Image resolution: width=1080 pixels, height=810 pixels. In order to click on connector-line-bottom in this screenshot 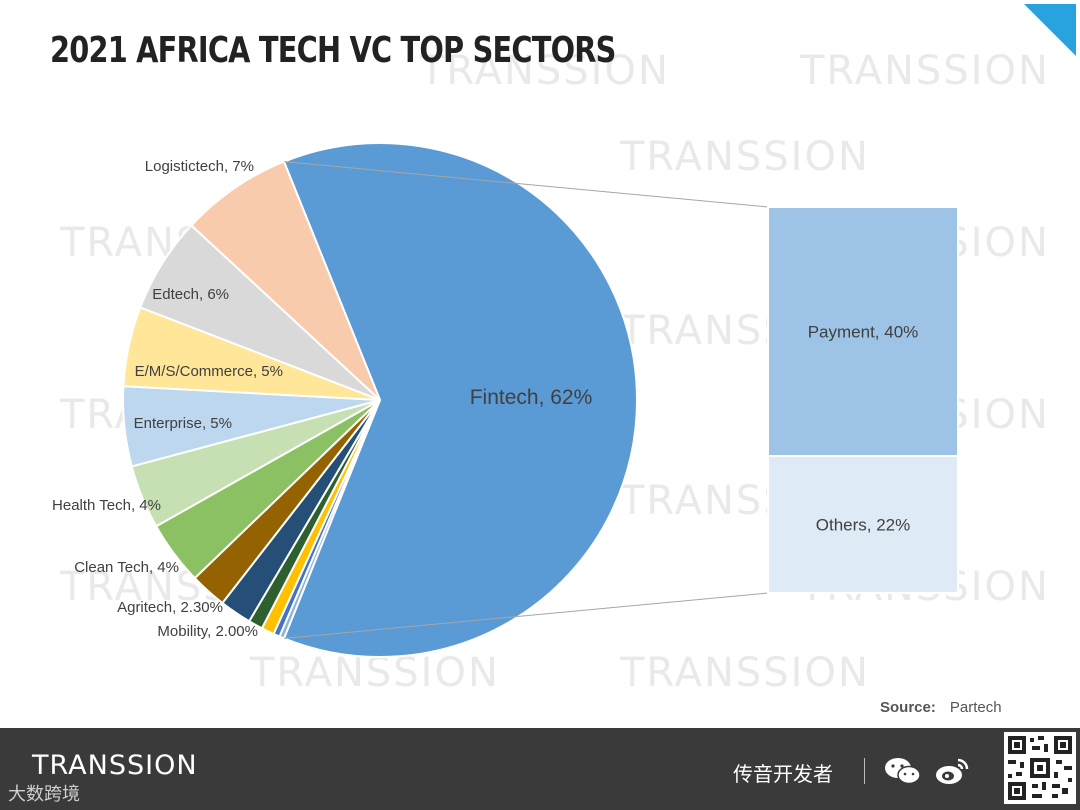, I will do `click(526, 615)`.